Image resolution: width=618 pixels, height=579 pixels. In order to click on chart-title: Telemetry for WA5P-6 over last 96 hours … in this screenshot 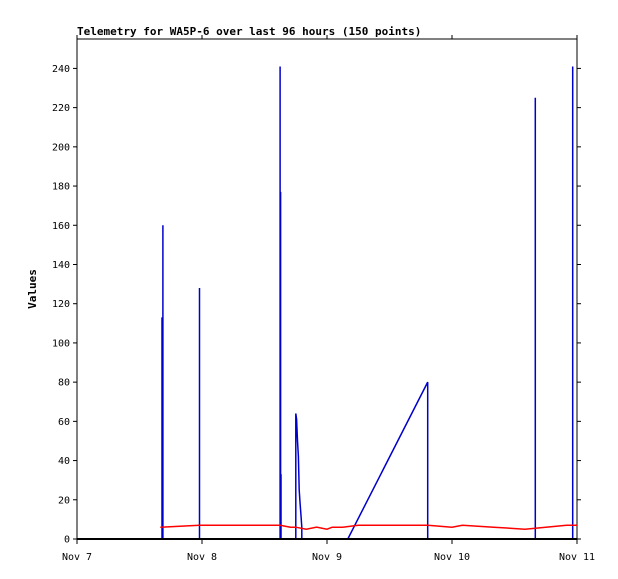, I will do `click(249, 31)`.